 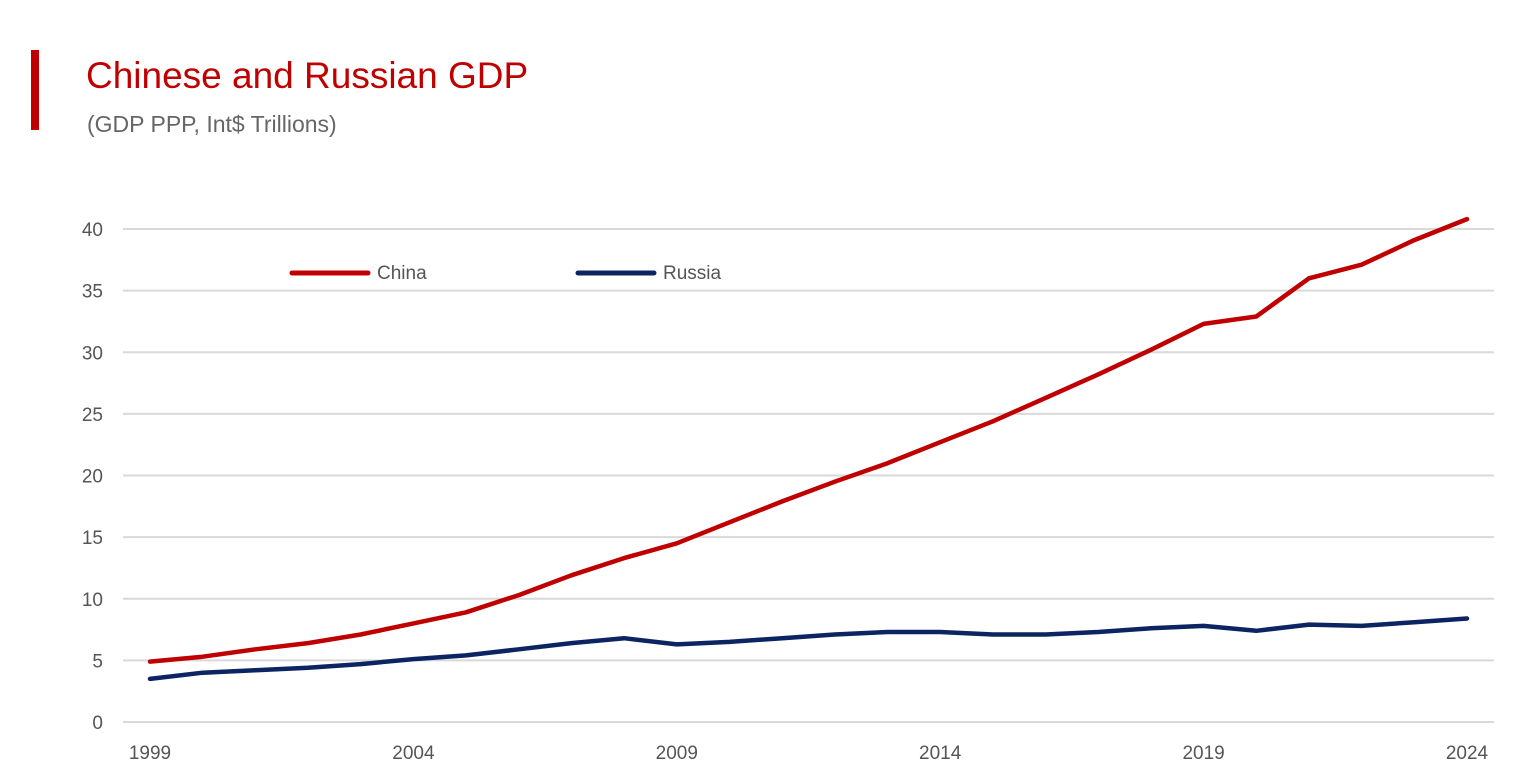 What do you see at coordinates (92, 230) in the screenshot?
I see `y-tick-label-40: 40` at bounding box center [92, 230].